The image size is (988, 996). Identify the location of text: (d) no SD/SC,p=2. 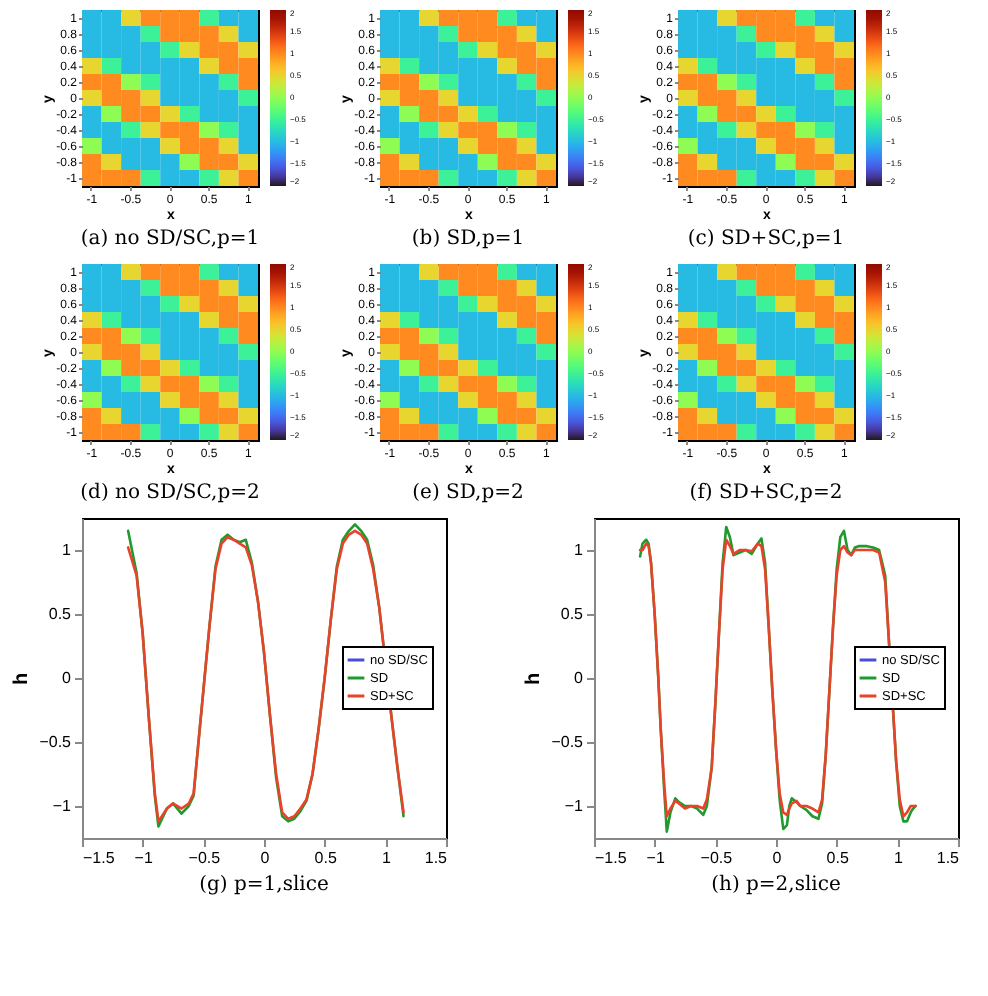
(170, 493).